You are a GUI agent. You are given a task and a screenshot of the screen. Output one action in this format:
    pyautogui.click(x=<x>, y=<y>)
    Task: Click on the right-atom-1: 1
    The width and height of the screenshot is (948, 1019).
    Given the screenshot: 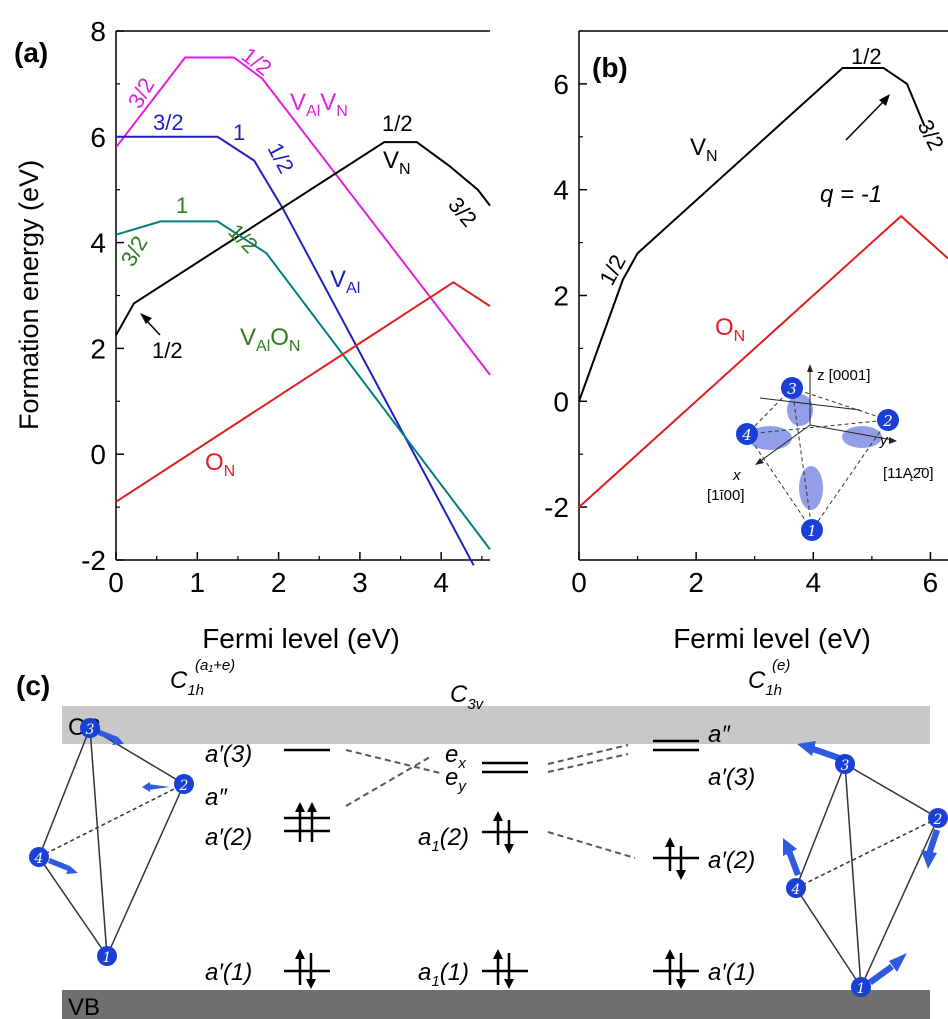 What is the action you would take?
    pyautogui.click(x=861, y=989)
    